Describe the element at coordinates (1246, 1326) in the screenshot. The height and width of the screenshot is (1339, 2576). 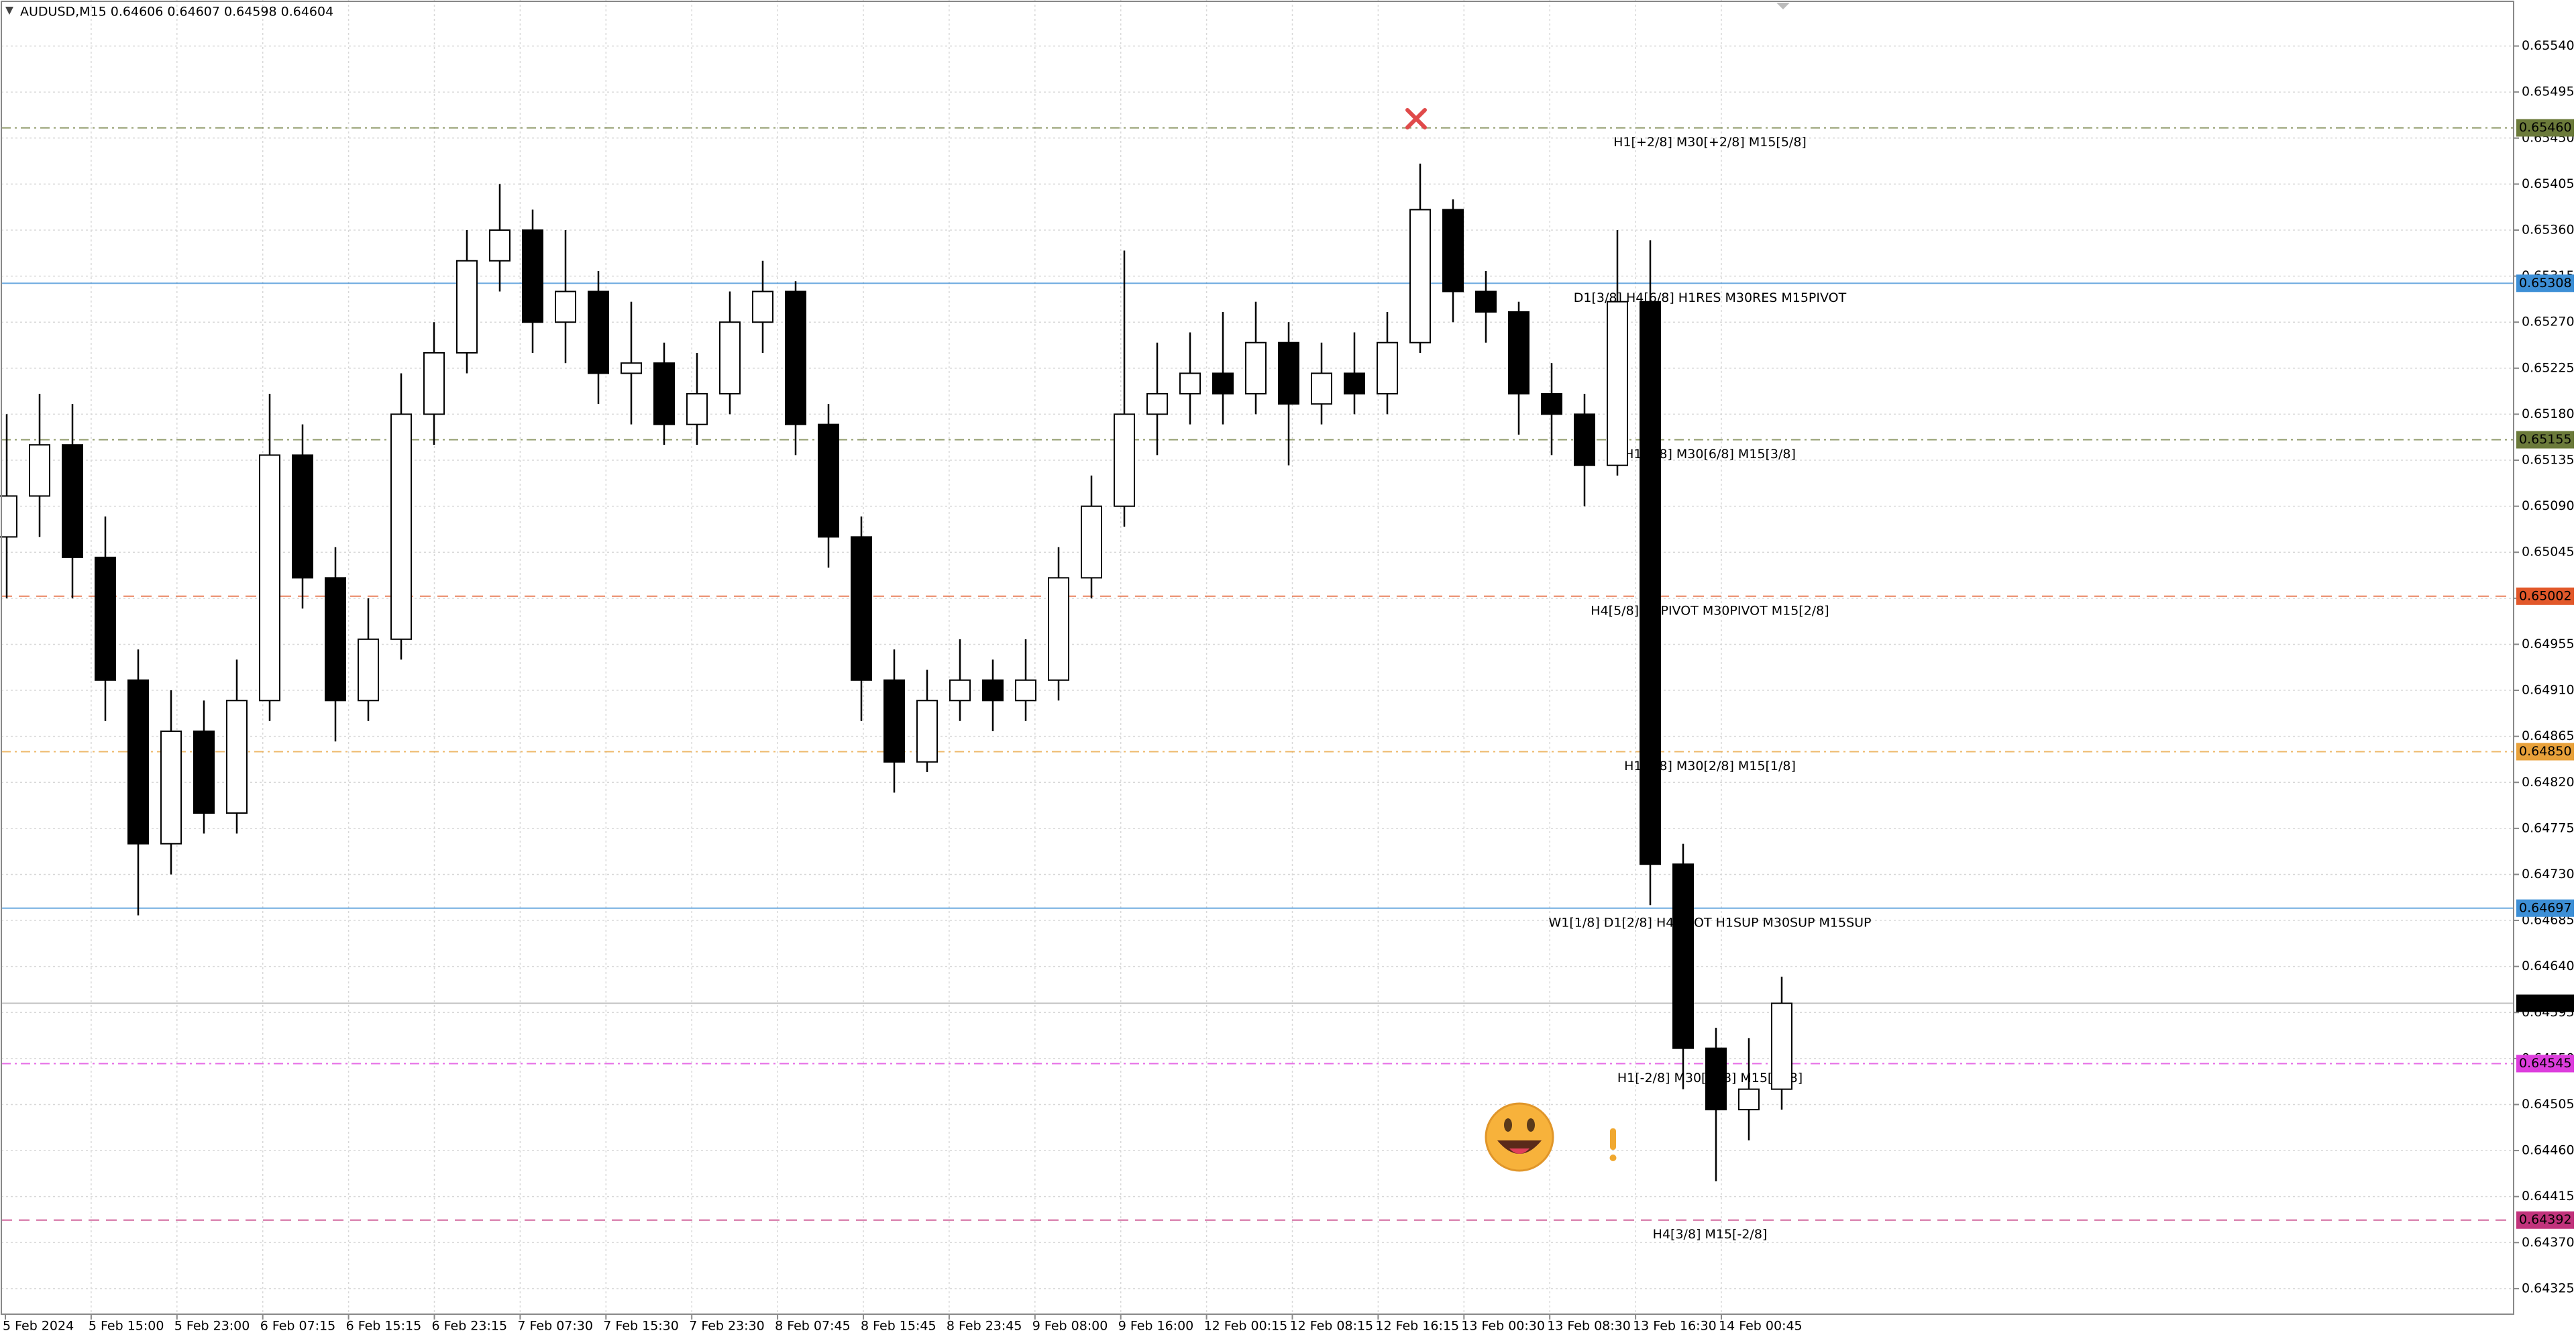
I see `x-tick-label: 12 Feb 00:15` at that location.